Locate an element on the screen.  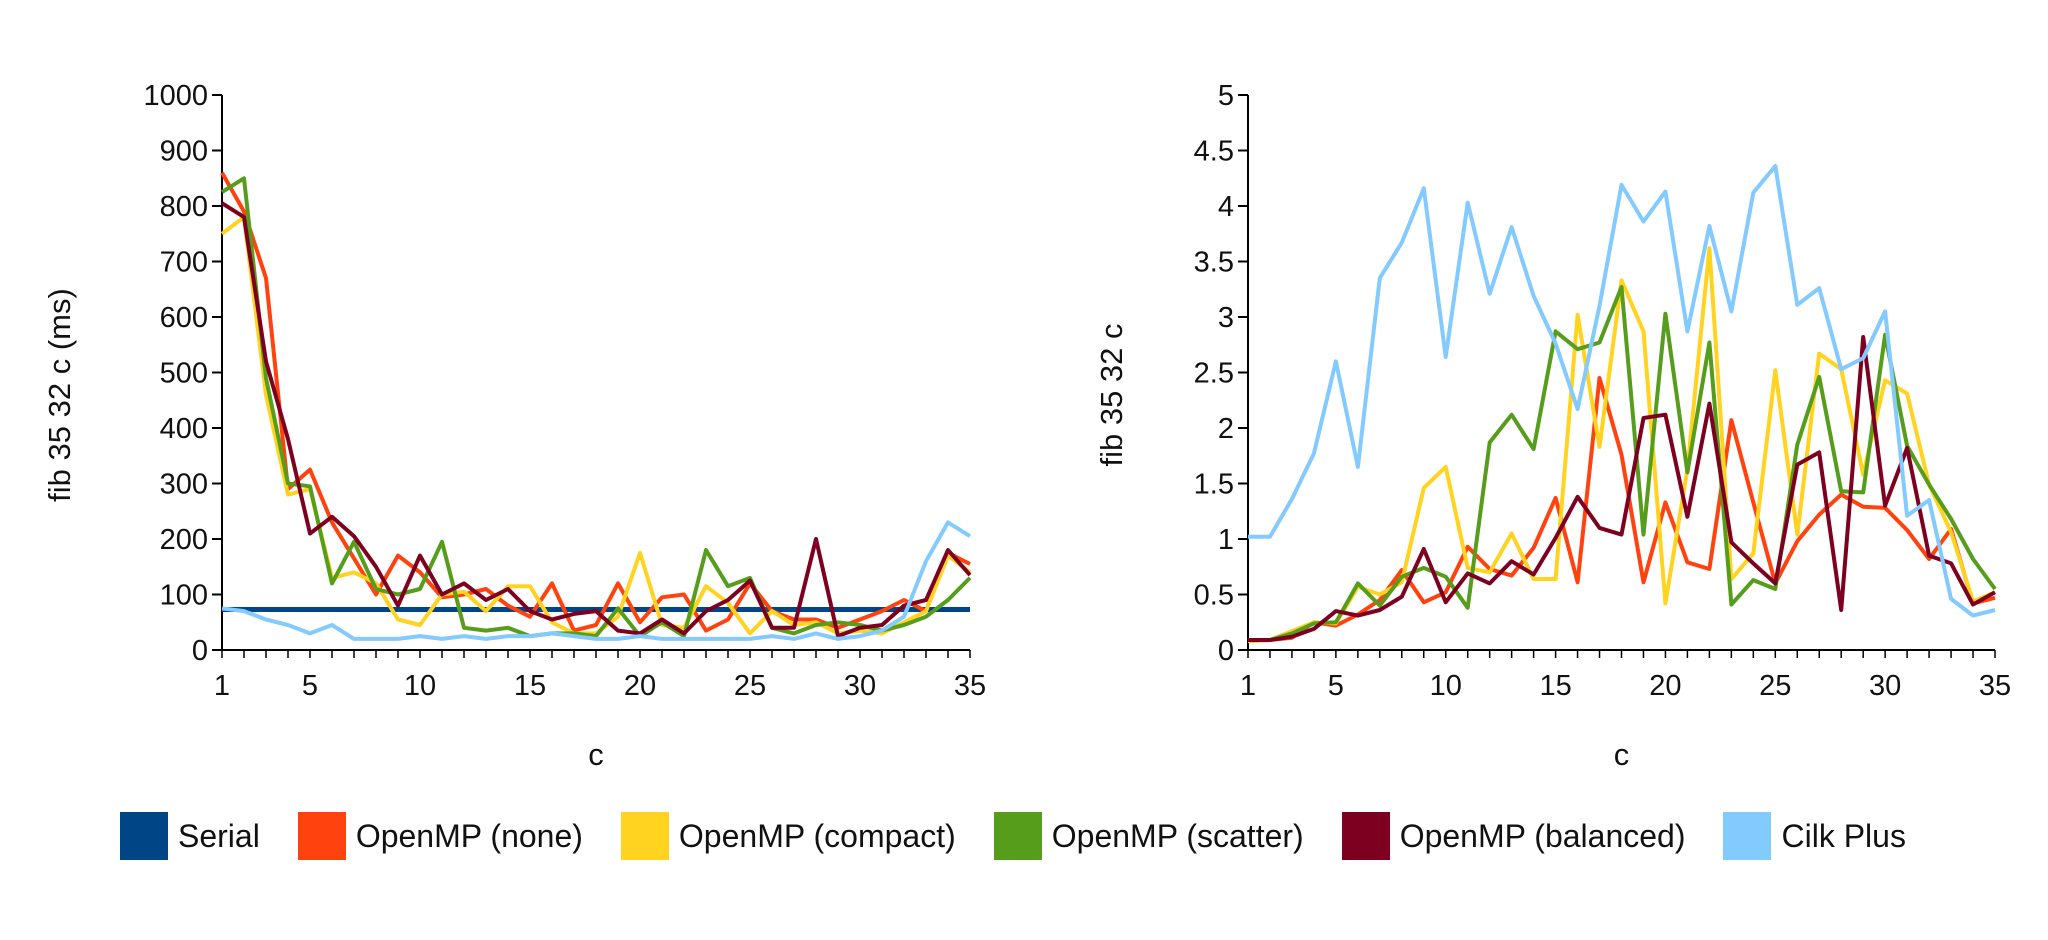
y-tick-label: 3 is located at coordinates (1226, 318).